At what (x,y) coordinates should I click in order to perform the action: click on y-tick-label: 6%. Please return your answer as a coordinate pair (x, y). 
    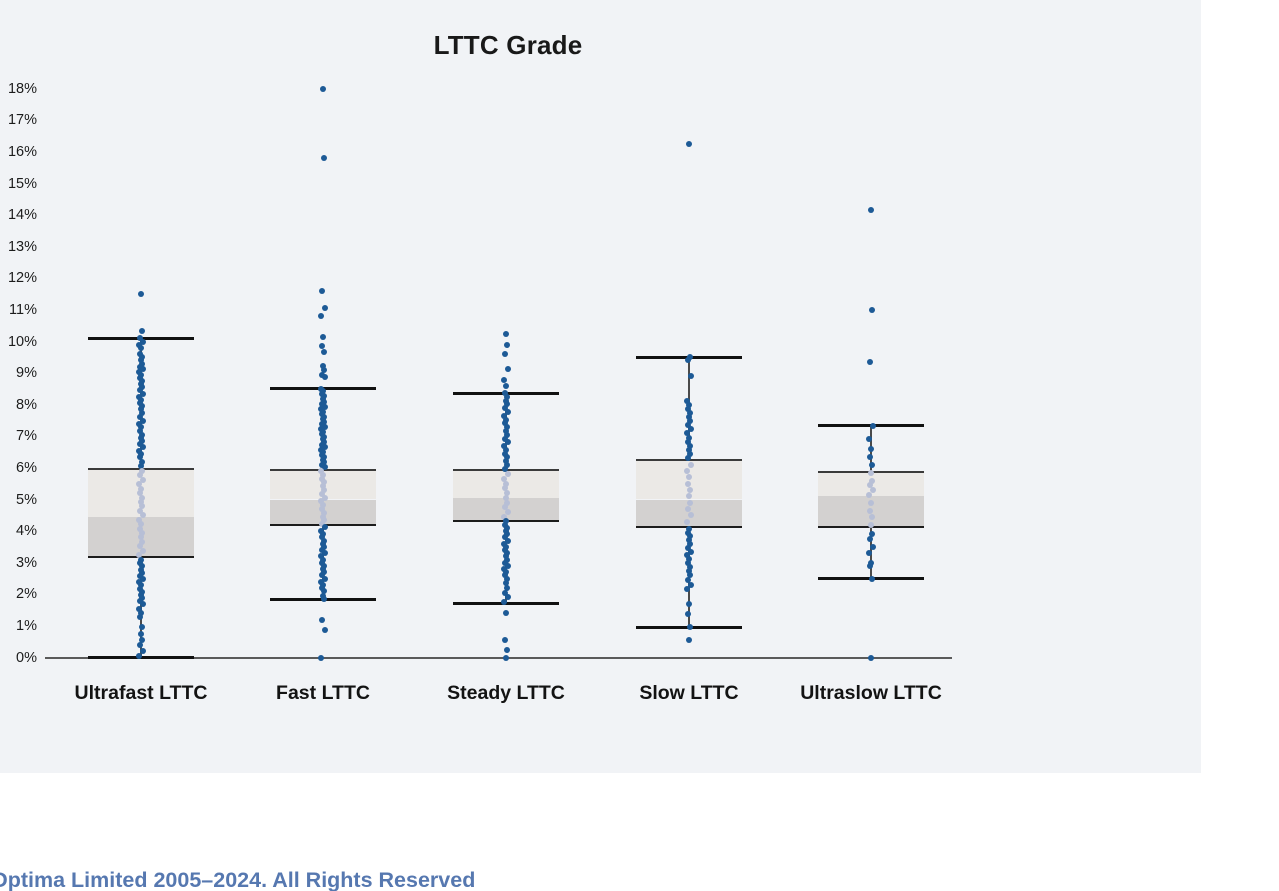
    Looking at the image, I should click on (26, 467).